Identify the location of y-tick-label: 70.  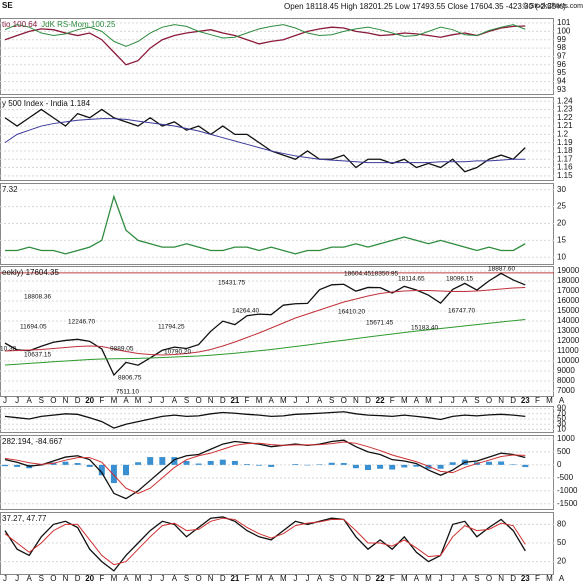
(561, 413).